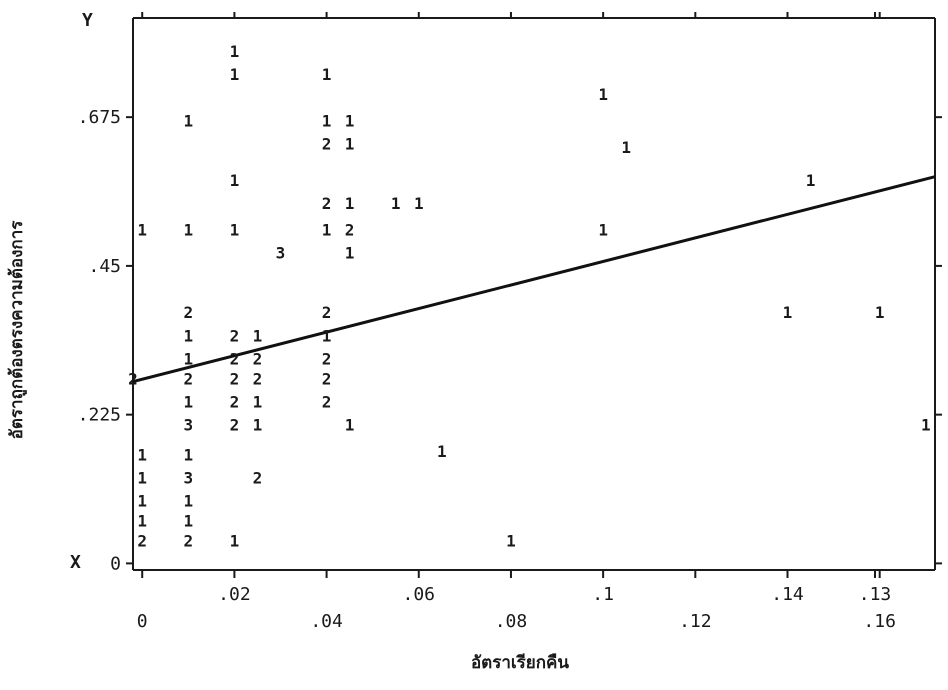  What do you see at coordinates (142, 477) in the screenshot?
I see `data-point-53: 1` at bounding box center [142, 477].